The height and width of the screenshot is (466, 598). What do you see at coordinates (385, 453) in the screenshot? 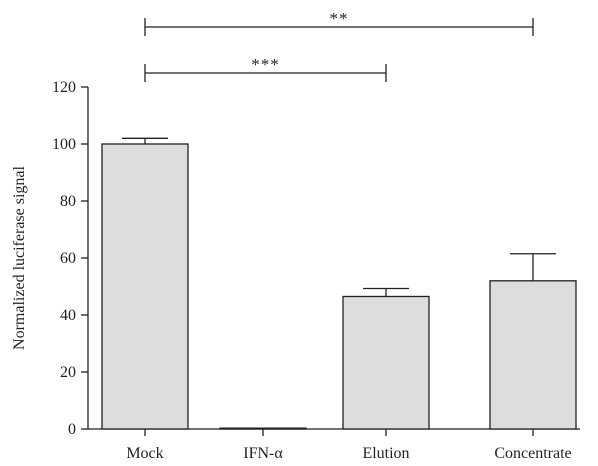
I see `x-tick-label-2: Elution` at bounding box center [385, 453].